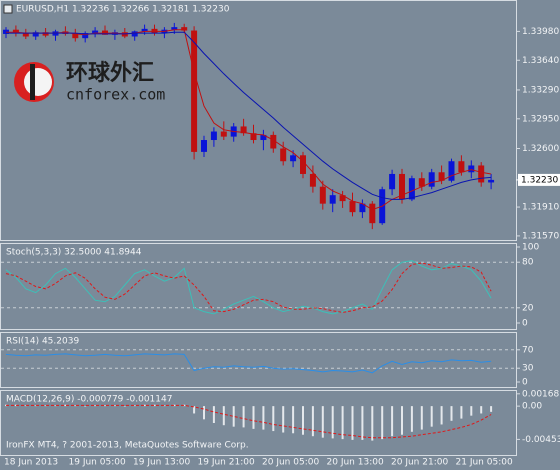 Image resolution: width=560 pixels, height=470 pixels. I want to click on x-tick-label: 20 Jun 21:00, so click(419, 463).